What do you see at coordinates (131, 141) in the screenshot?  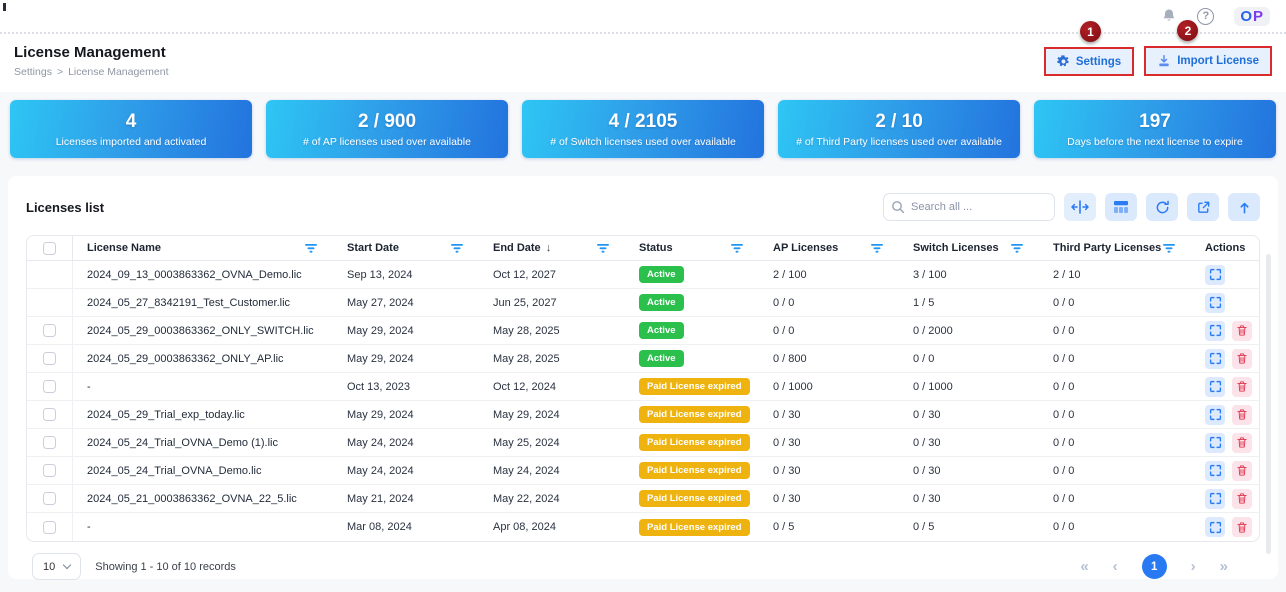 I see `stat-label: Licenses imported and activated` at bounding box center [131, 141].